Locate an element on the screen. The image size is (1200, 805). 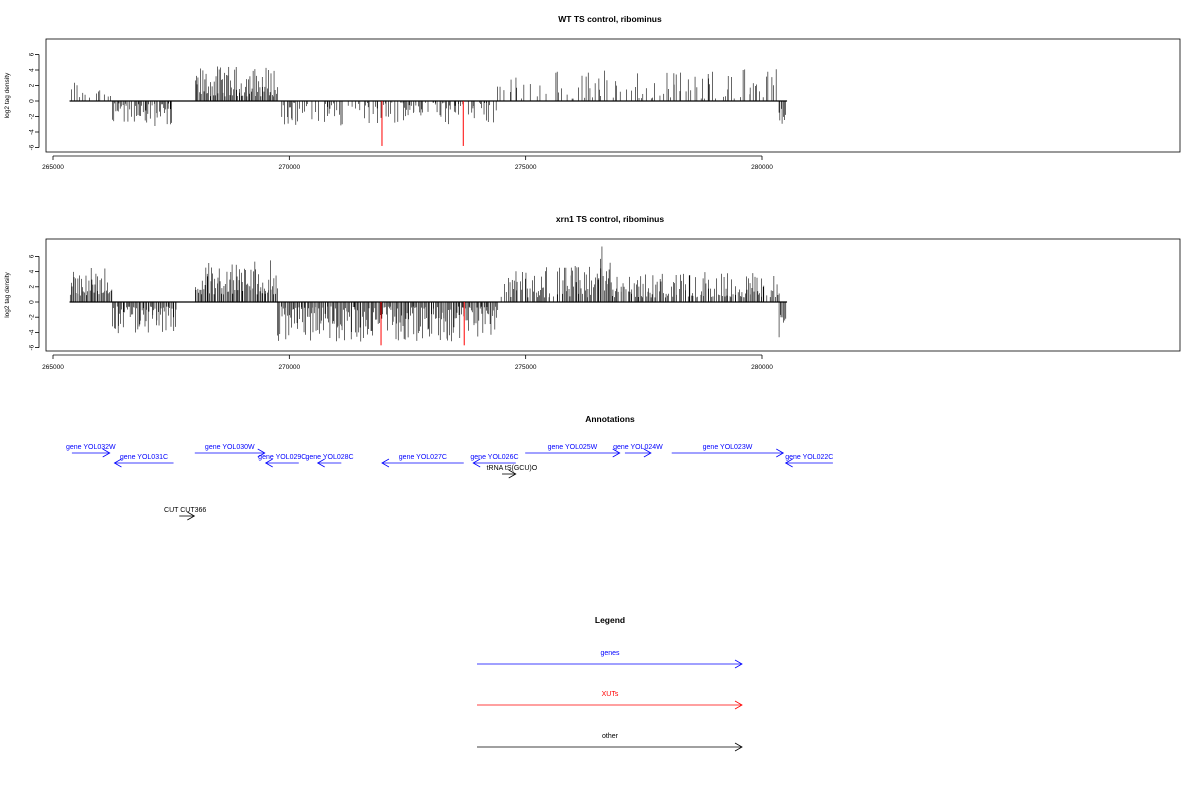
annotation-feature: CUT CUT366 is located at coordinates (185, 514).